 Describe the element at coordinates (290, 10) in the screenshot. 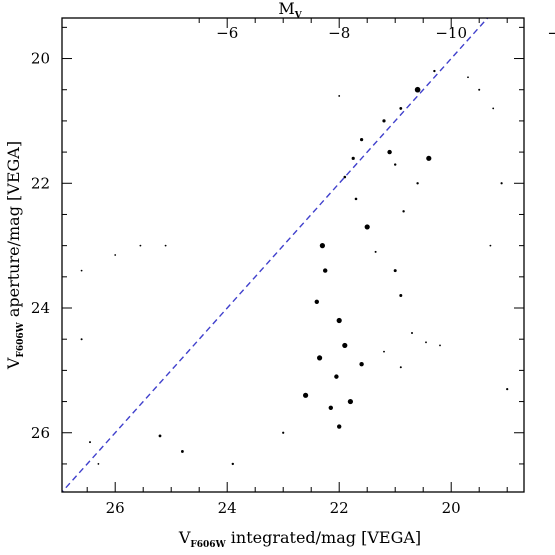

I see `top-axis-label: MV` at that location.